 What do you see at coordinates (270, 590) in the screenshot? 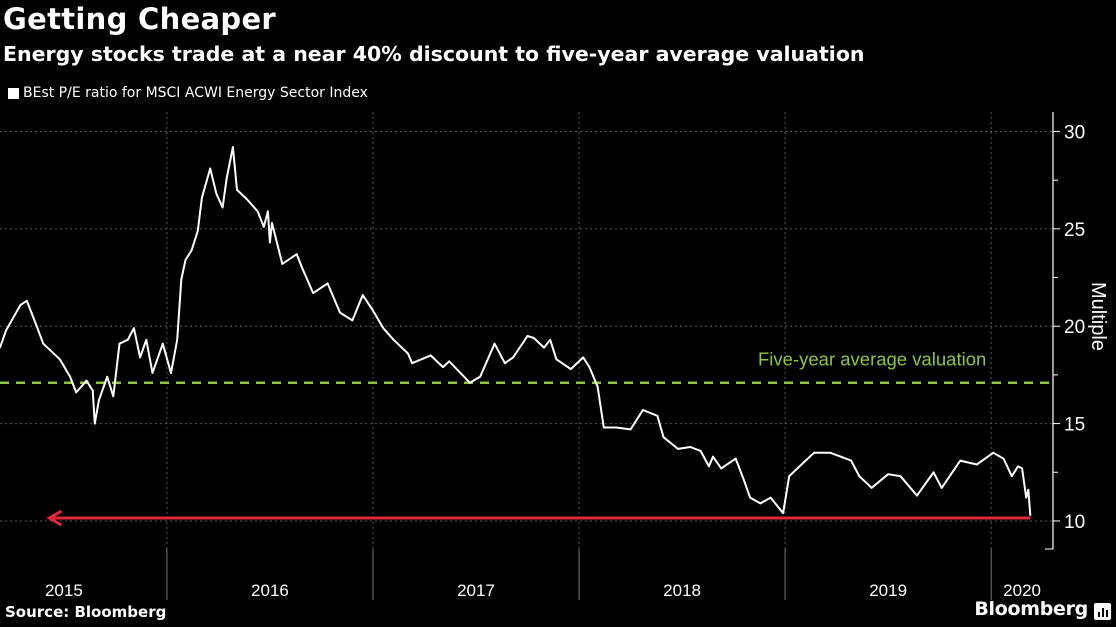
I see `x-tick-label: 2016` at bounding box center [270, 590].